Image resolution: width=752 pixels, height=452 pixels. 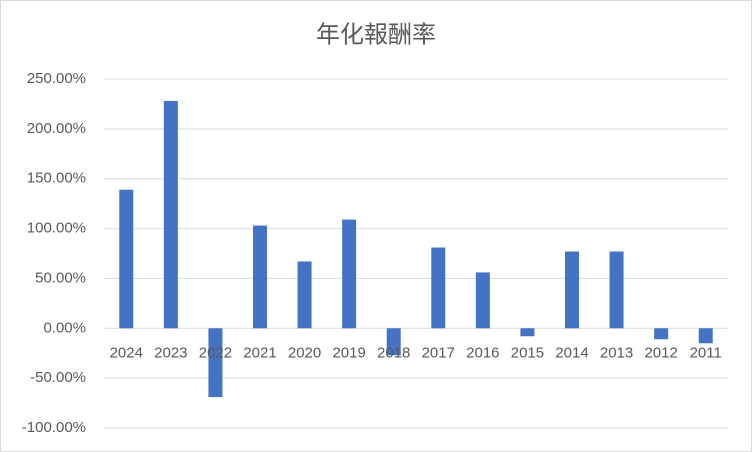 What do you see at coordinates (56, 78) in the screenshot?
I see `y-tick-label: 250.00%` at bounding box center [56, 78].